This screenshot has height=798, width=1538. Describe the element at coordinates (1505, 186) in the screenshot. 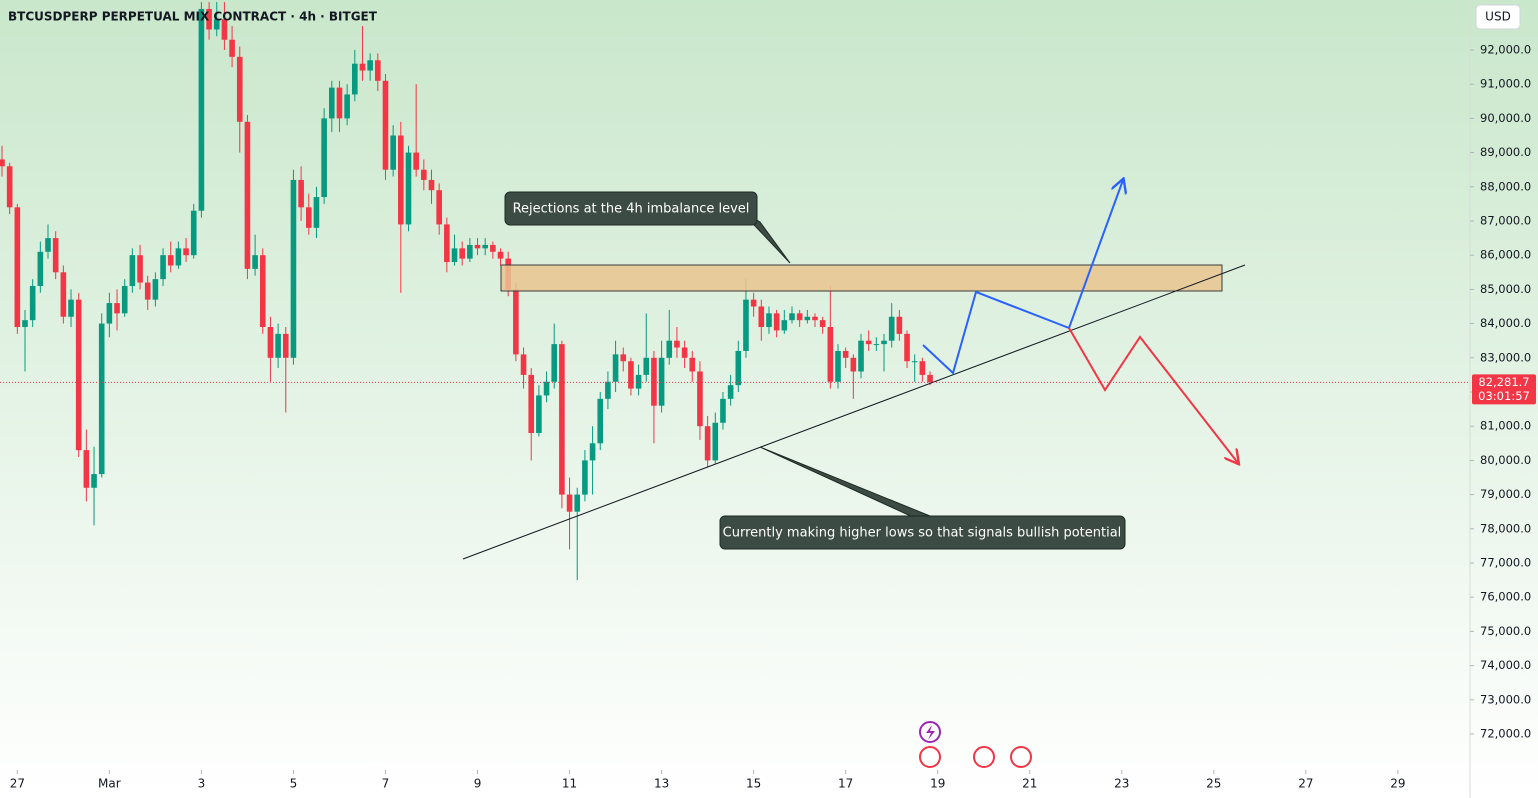

I see `y-tick-label: 88,000.0` at that location.